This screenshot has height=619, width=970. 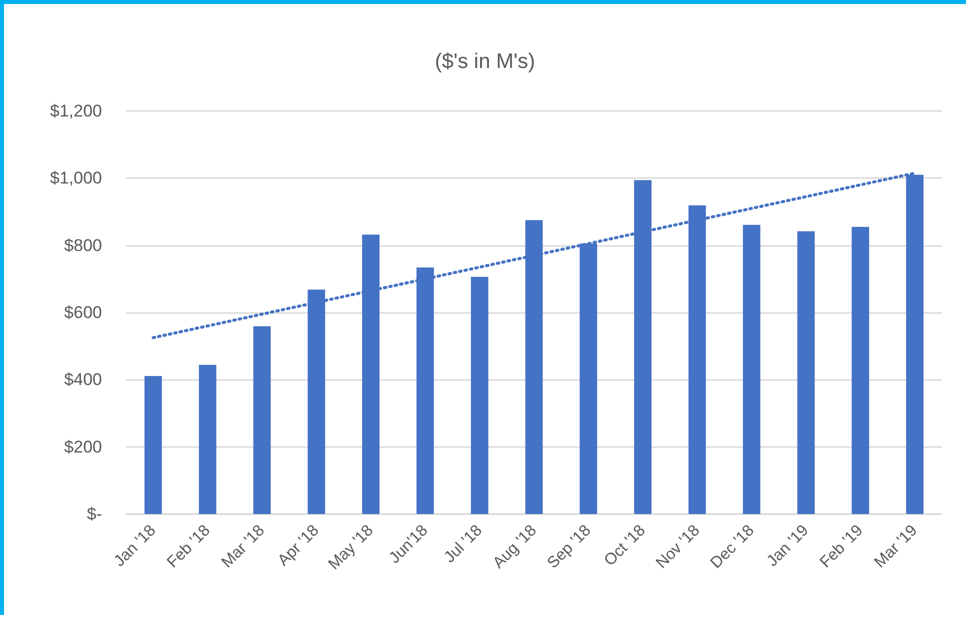 I want to click on x-tick-label: Mar '19, so click(x=896, y=547).